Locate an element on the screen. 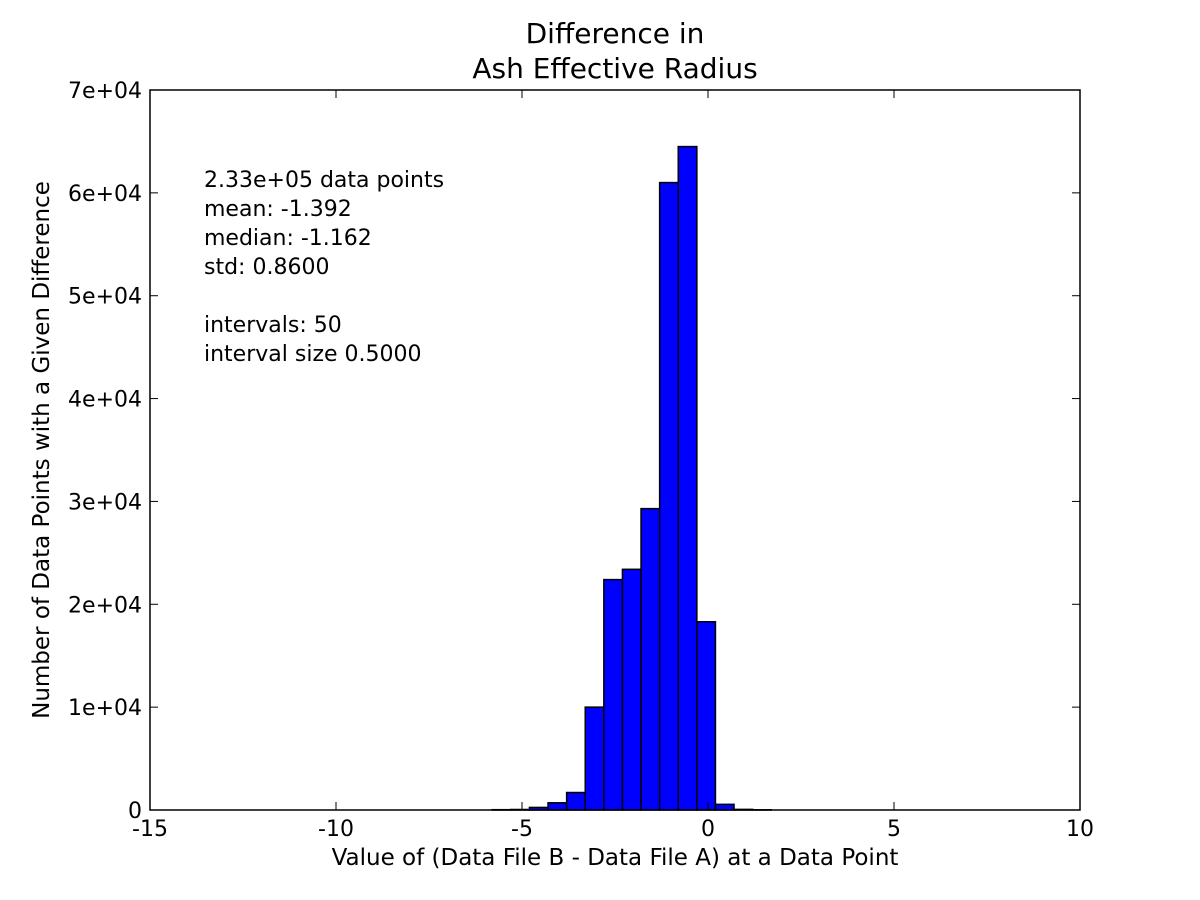  annotation-line: interval size 0.5000 is located at coordinates (313, 354).